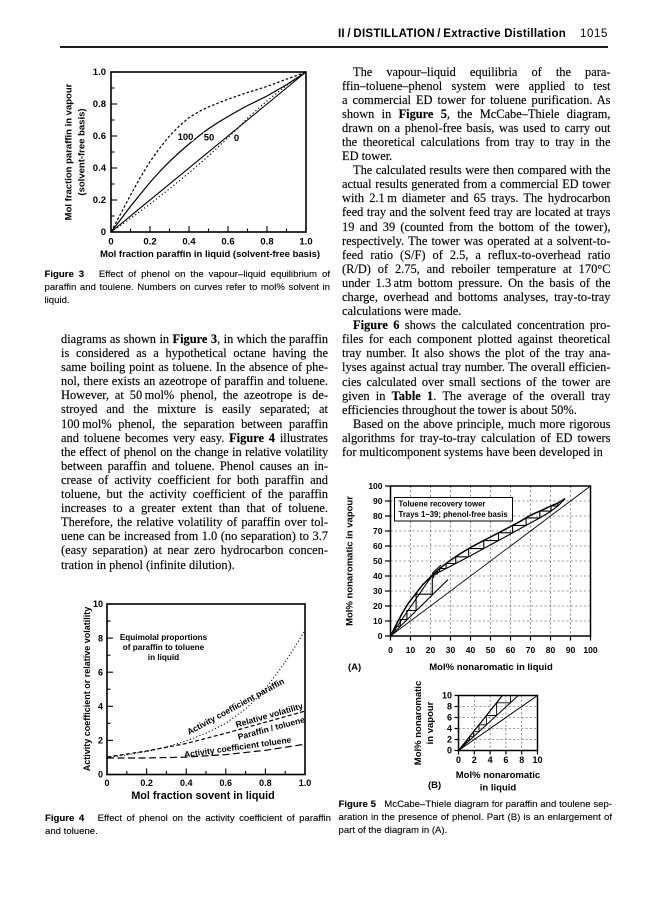 This screenshot has width=668, height=900. What do you see at coordinates (164, 647) in the screenshot?
I see `svg-text: of paraffin to toluene` at bounding box center [164, 647].